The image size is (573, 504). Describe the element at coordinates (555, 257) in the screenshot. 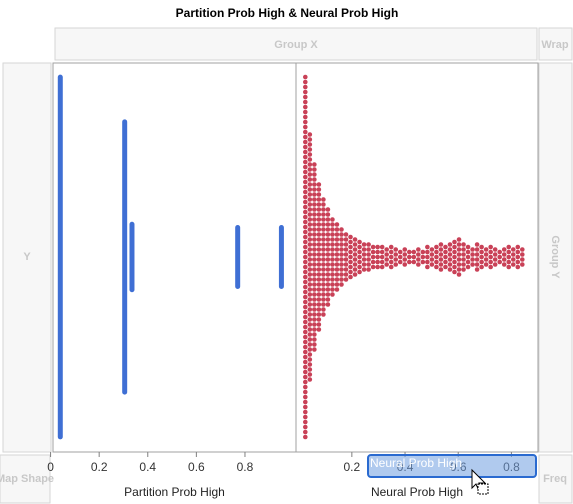

I see `group-y-zone` at that location.